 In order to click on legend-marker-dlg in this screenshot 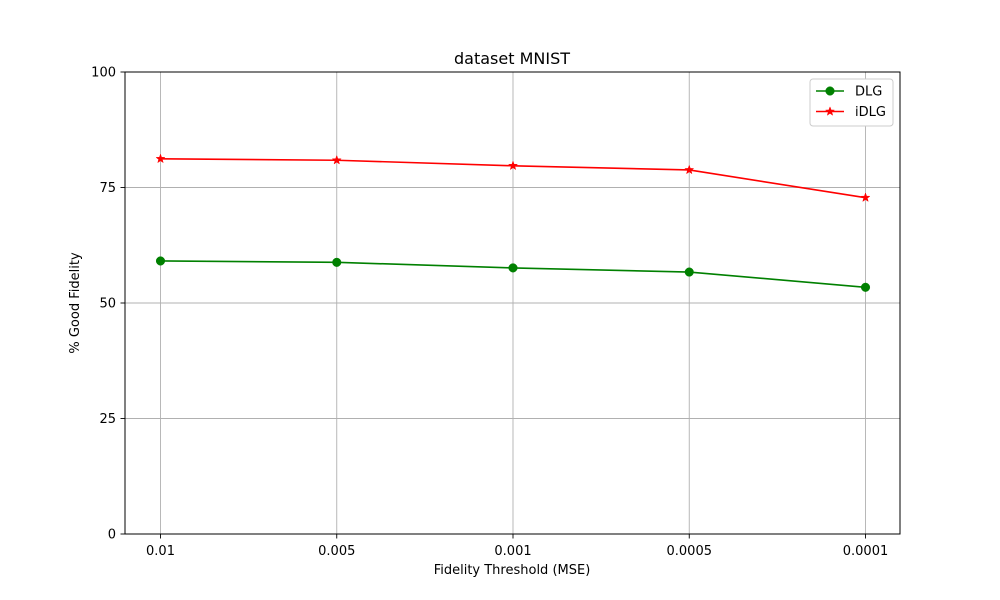, I will do `click(830, 91)`.